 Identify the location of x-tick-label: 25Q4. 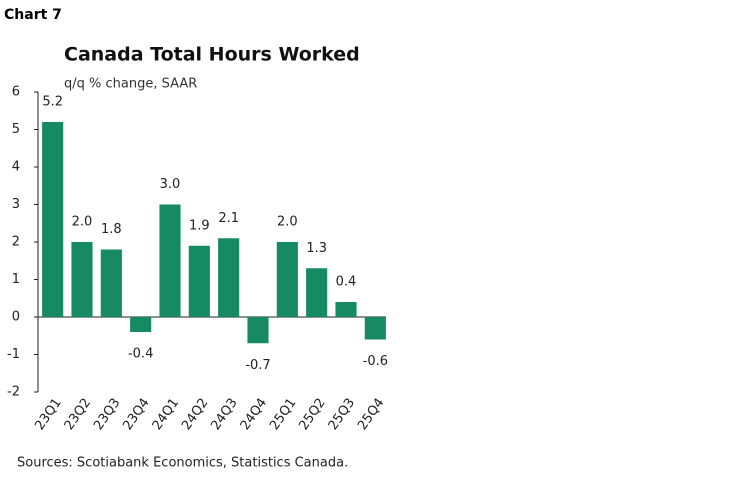
(371, 414).